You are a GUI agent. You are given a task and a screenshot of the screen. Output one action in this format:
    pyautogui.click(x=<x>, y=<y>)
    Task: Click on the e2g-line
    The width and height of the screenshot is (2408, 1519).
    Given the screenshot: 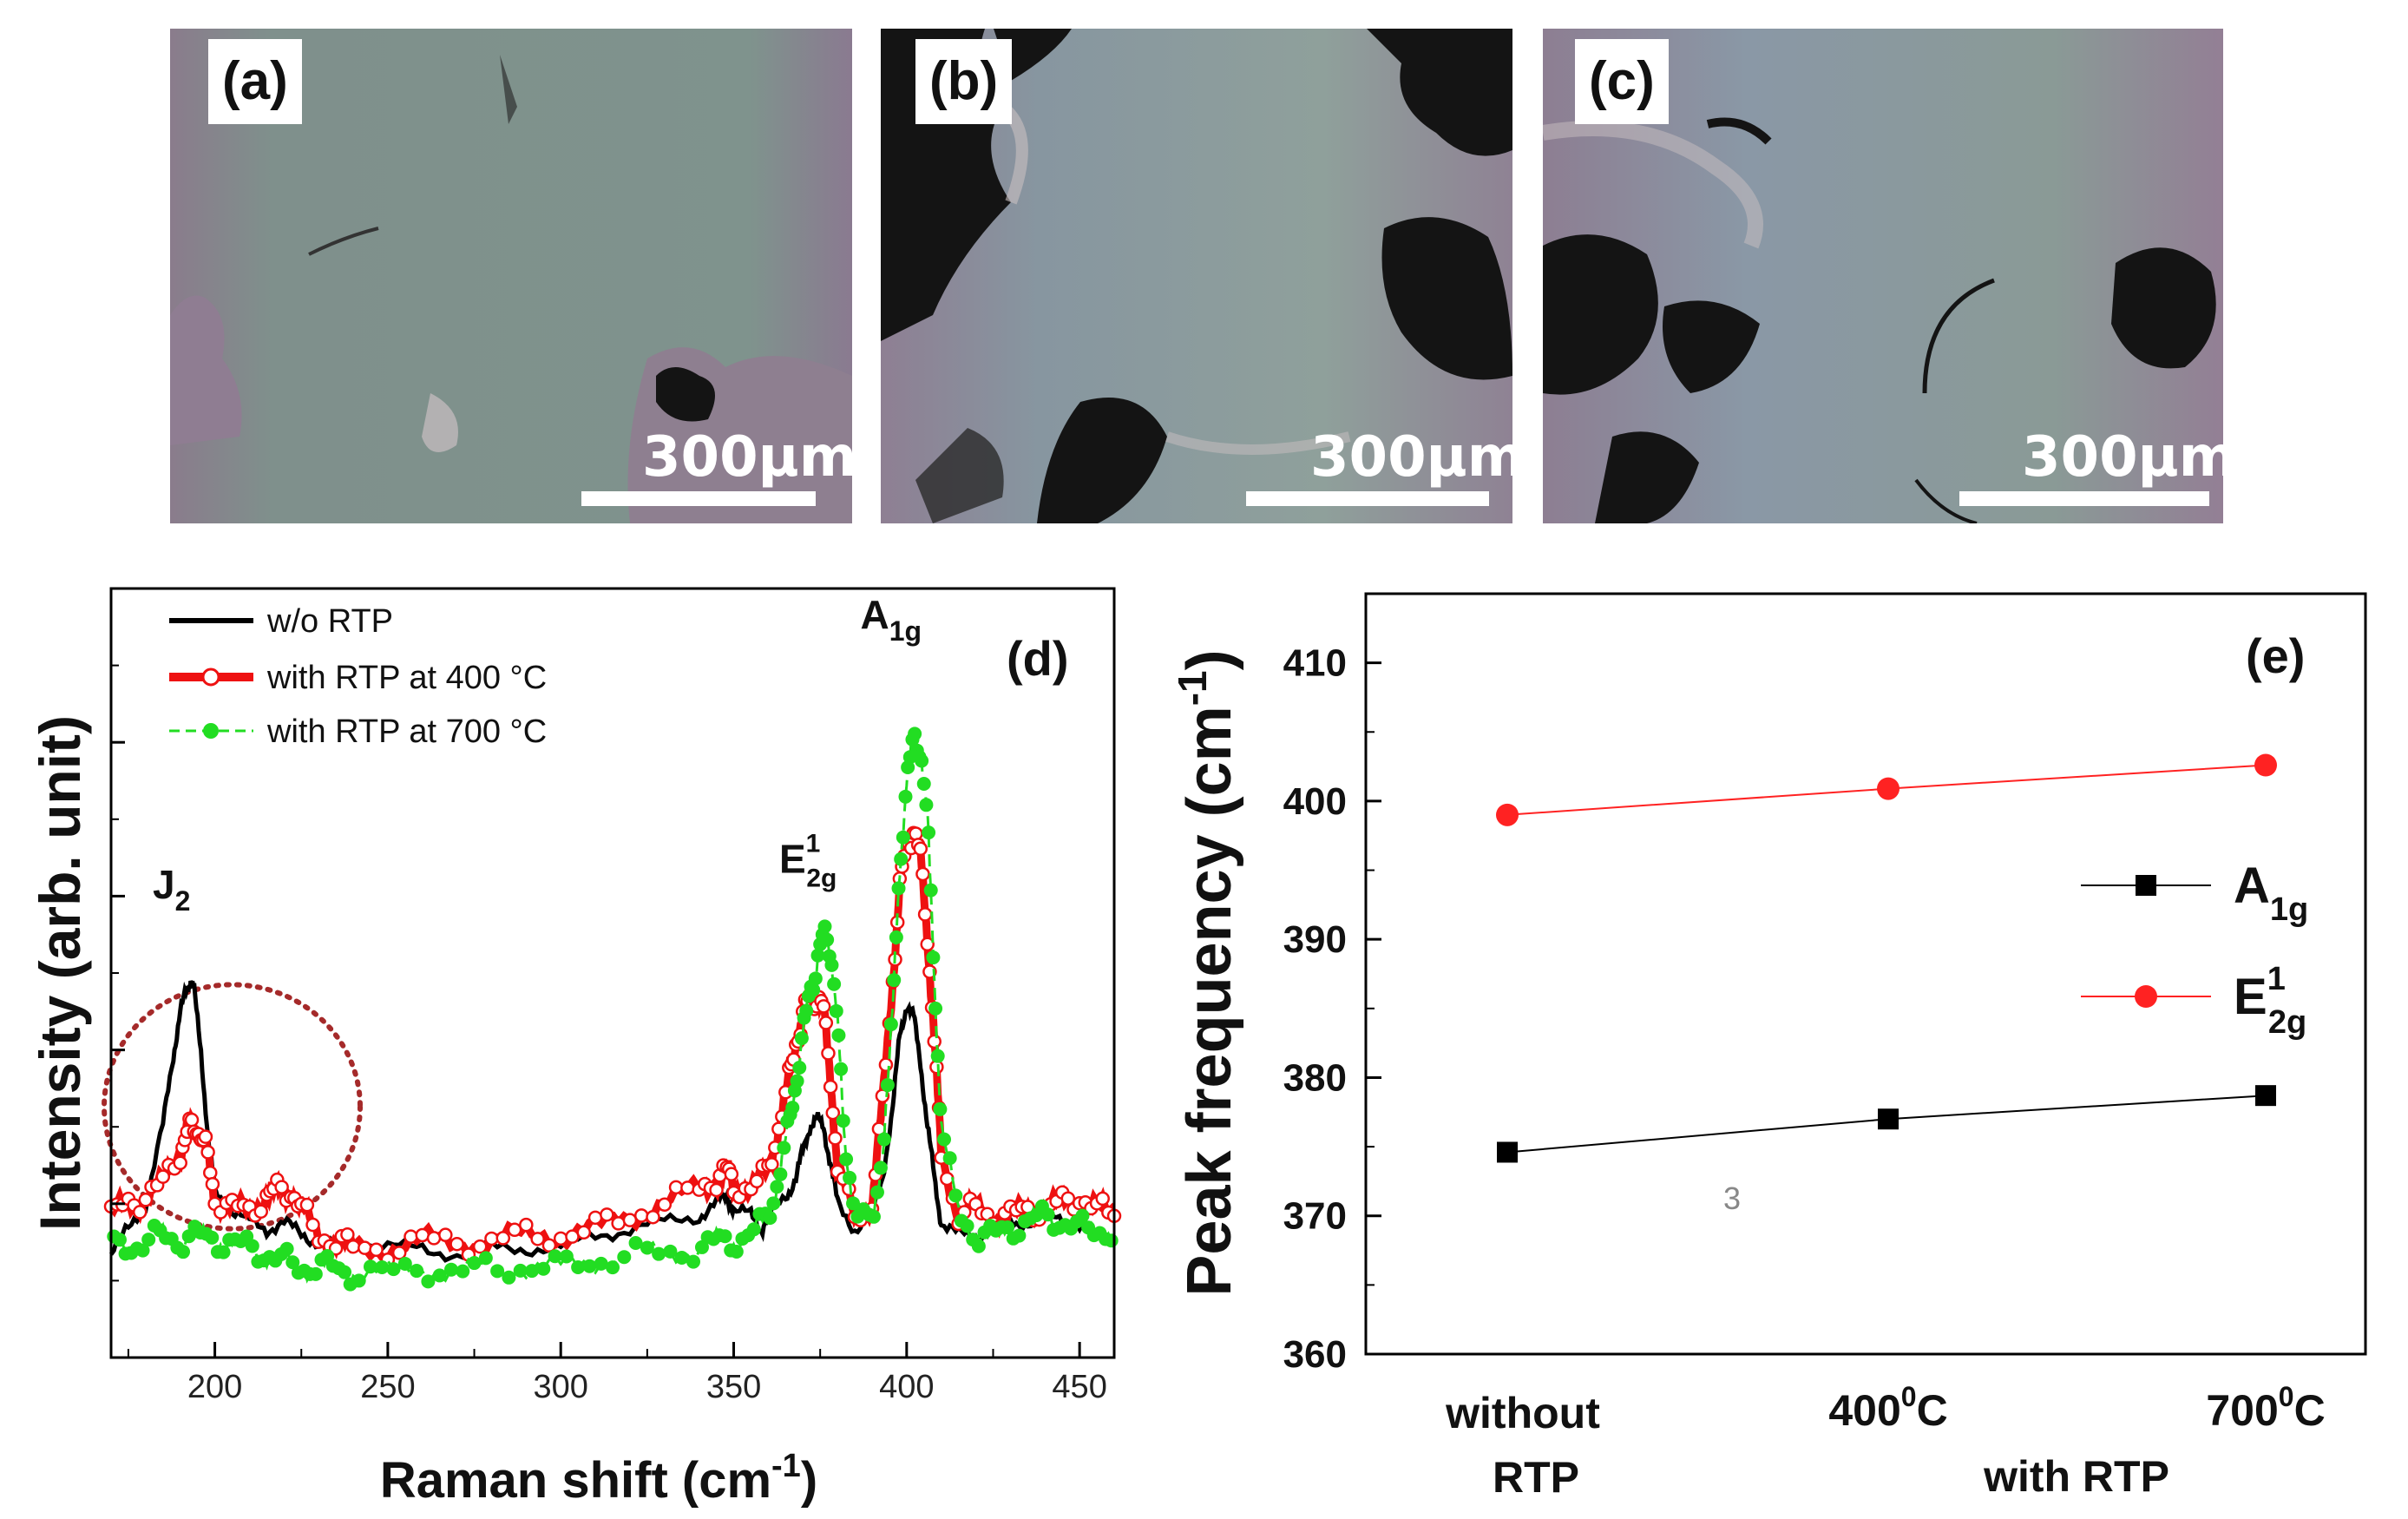 What is the action you would take?
    pyautogui.click(x=1887, y=790)
    